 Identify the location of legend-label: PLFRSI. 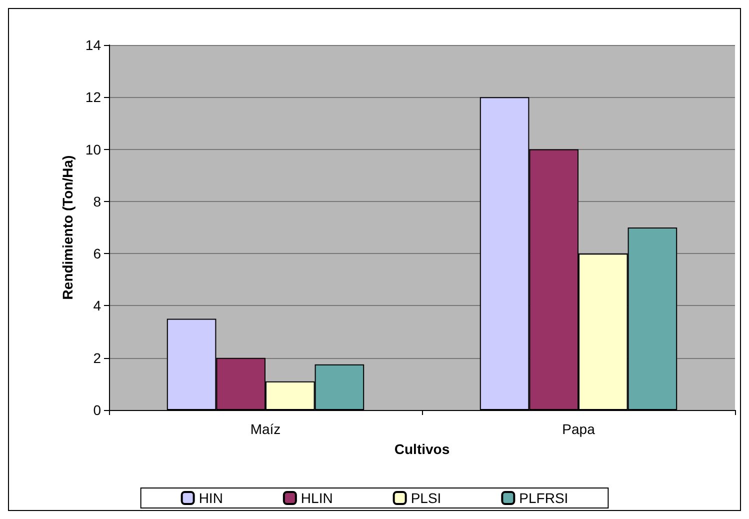
(543, 498).